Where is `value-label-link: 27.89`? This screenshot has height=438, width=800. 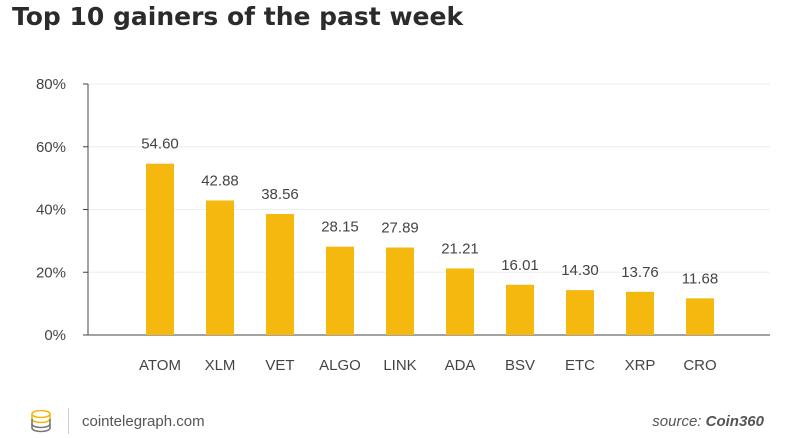
value-label-link: 27.89 is located at coordinates (400, 227).